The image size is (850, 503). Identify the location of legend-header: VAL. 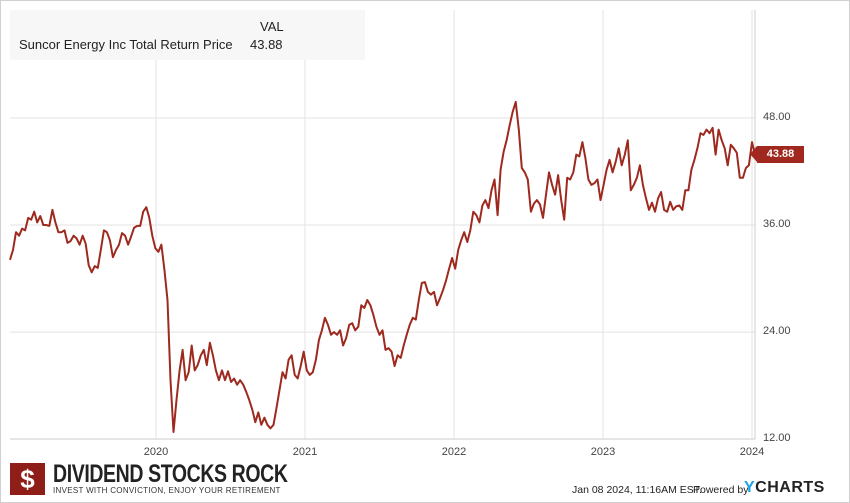
(272, 26).